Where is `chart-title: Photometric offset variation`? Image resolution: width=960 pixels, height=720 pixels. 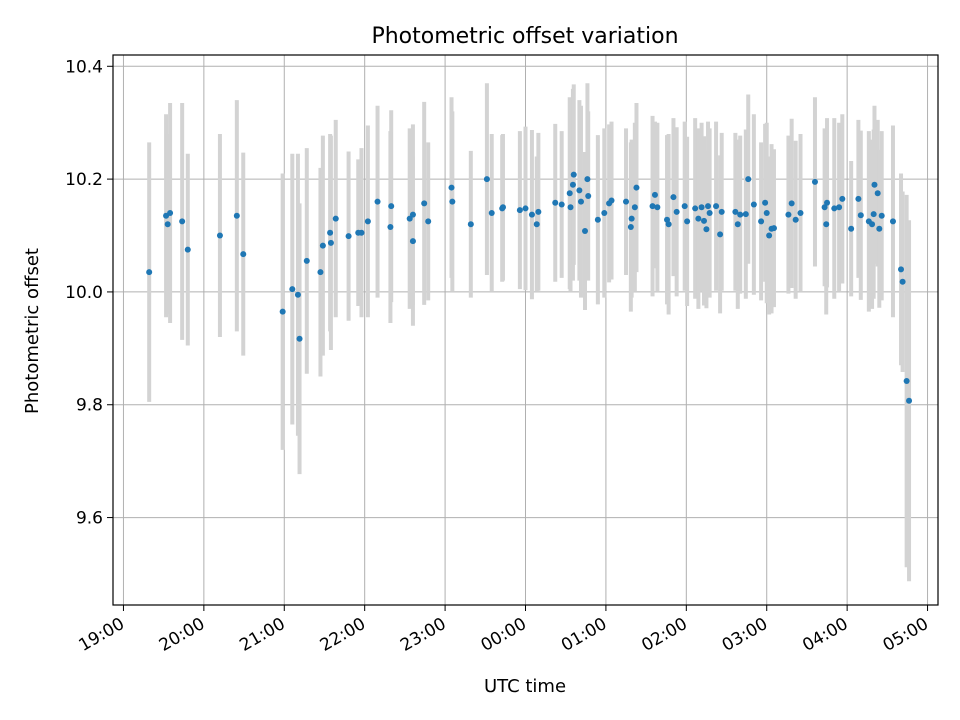 chart-title: Photometric offset variation is located at coordinates (524, 36).